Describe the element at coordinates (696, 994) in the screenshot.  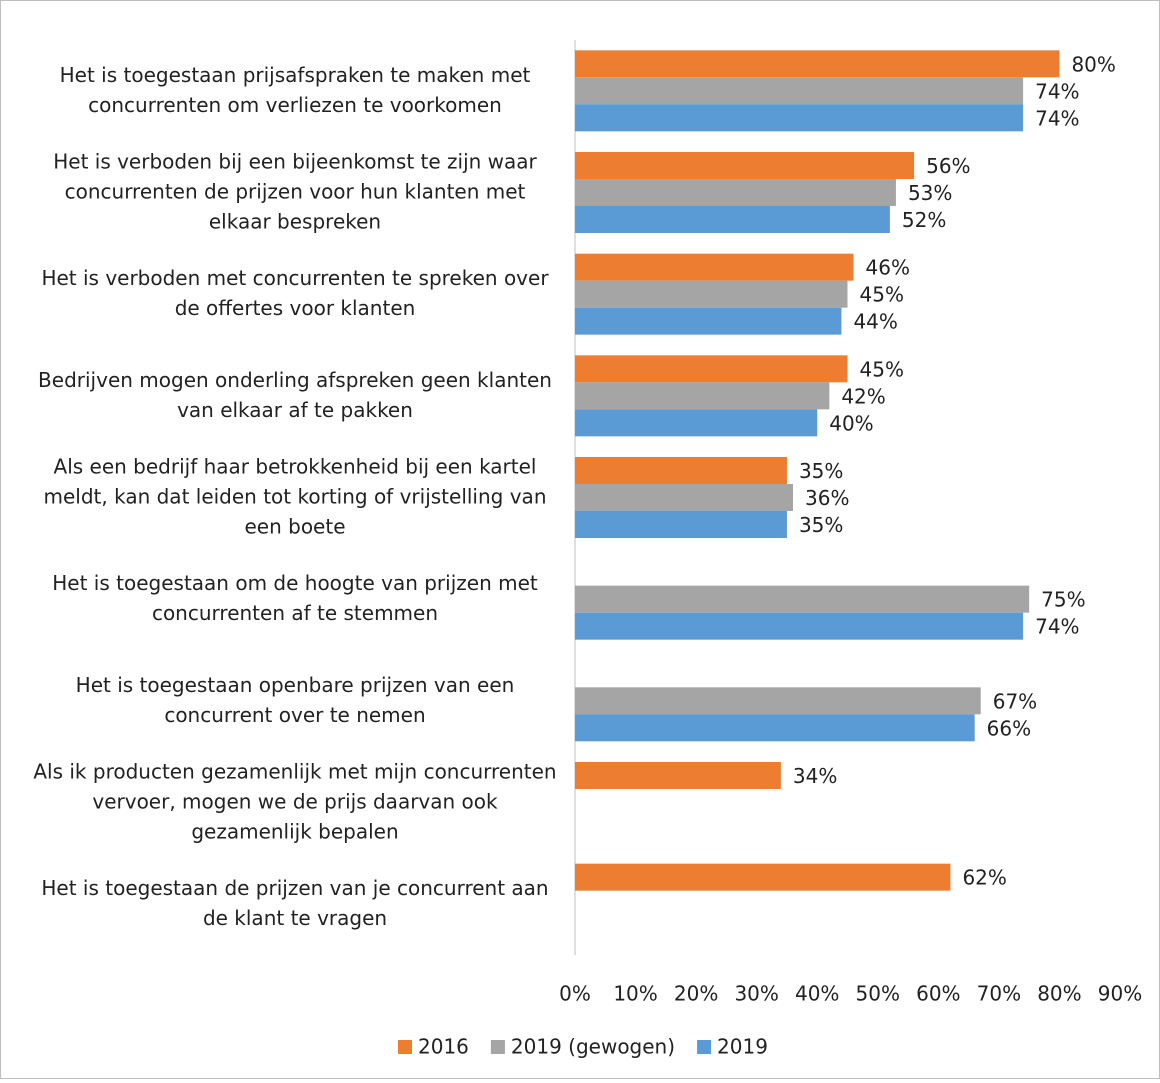
I see `x-tick-label: 20%` at that location.